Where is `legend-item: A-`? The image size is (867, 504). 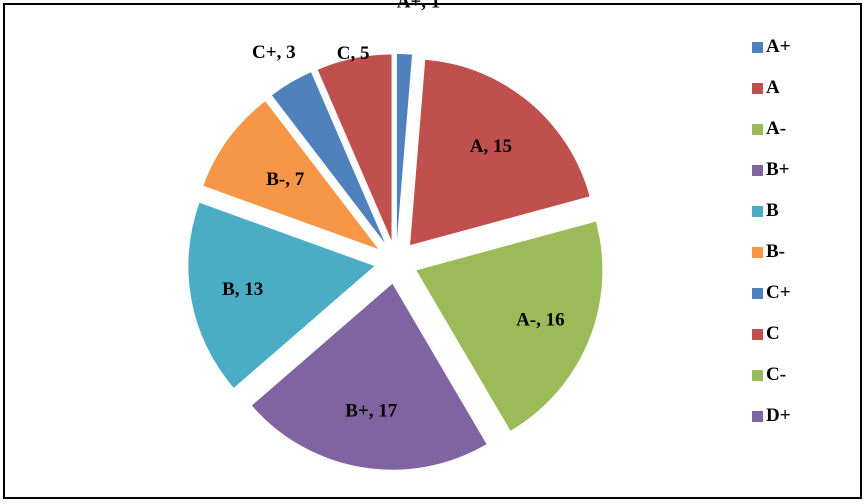 legend-item: A- is located at coordinates (769, 129).